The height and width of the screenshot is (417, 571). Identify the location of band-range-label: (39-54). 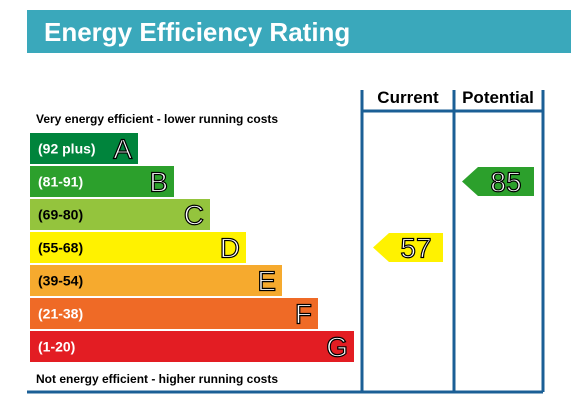
(60, 281).